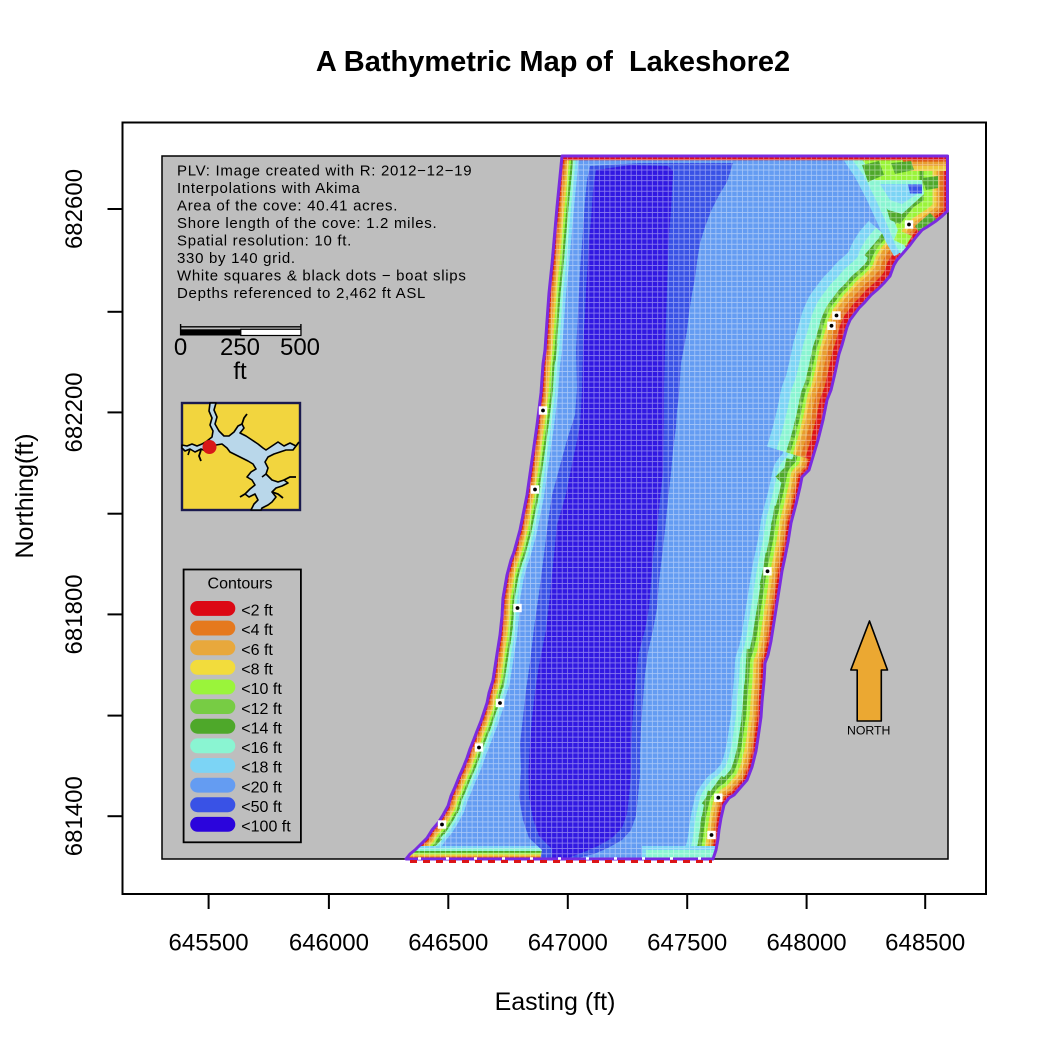 This screenshot has width=1050, height=1050. What do you see at coordinates (555, 1002) in the screenshot?
I see `svg-text: Easting (ft)` at bounding box center [555, 1002].